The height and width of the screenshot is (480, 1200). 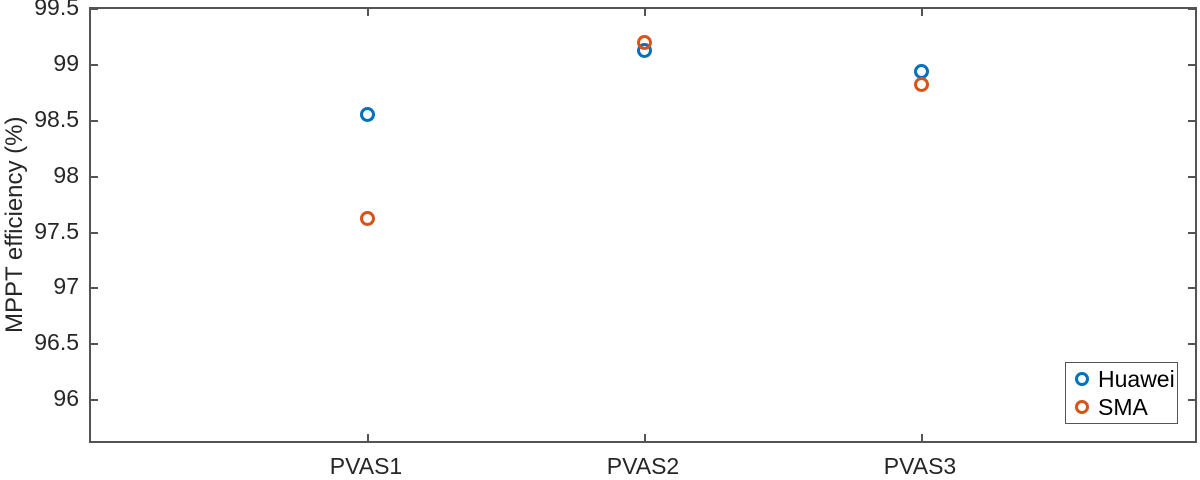 I want to click on data-point-sma-pvas2, so click(x=644, y=42).